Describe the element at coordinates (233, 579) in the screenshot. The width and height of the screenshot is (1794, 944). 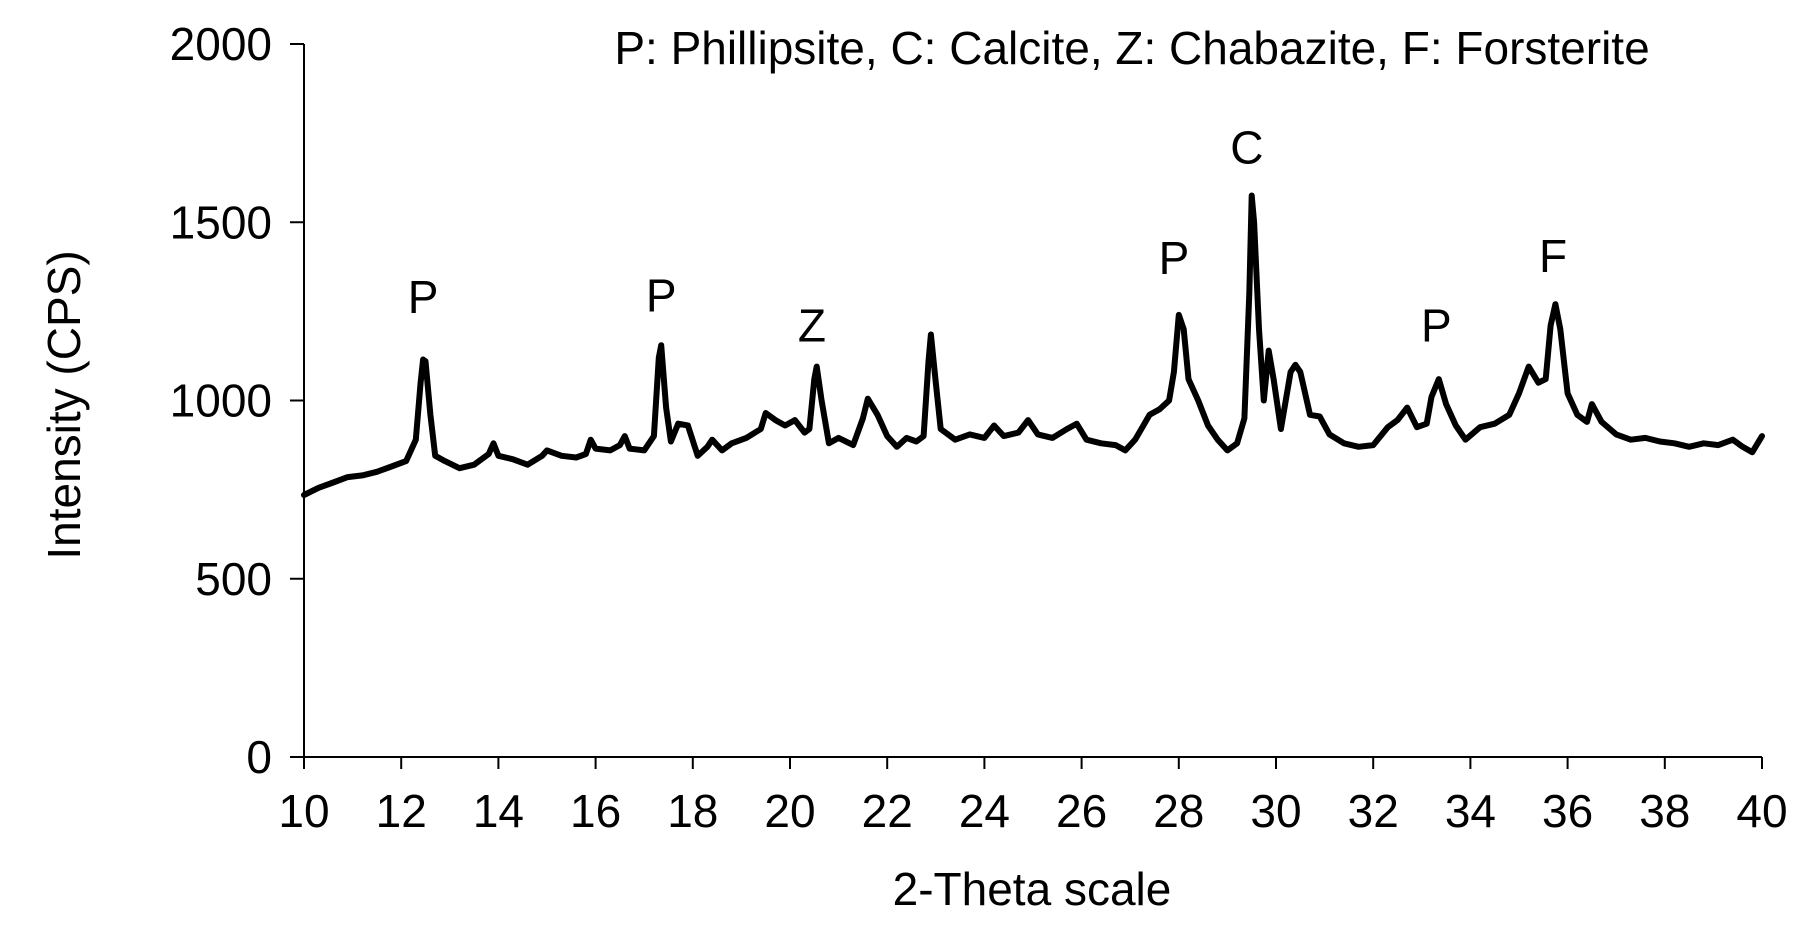
I see `y-tick-label: 500` at that location.